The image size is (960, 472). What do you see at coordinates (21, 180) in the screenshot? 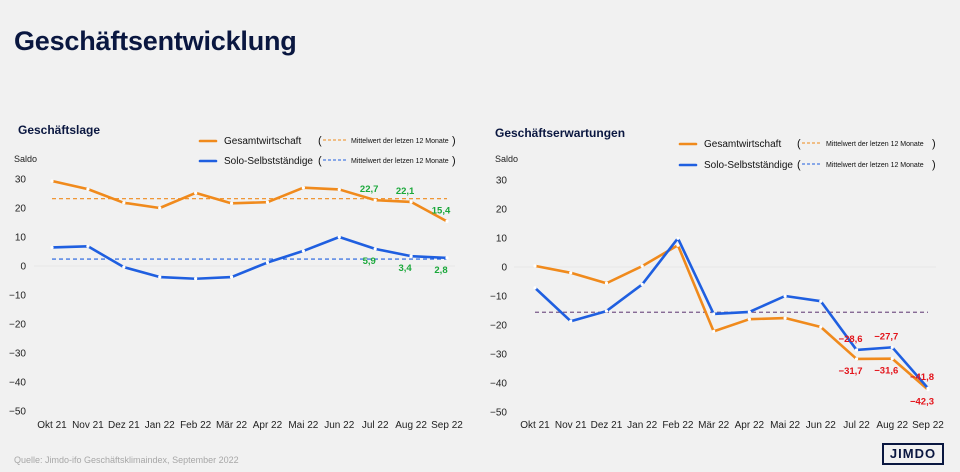
I see `y-tick-label: 30` at bounding box center [21, 180].